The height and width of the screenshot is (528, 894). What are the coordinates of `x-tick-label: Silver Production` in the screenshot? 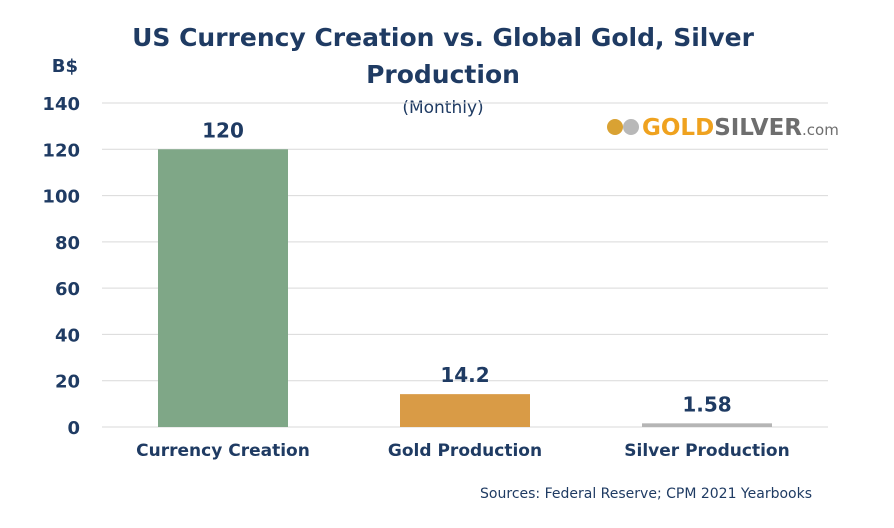 It's located at (706, 451).